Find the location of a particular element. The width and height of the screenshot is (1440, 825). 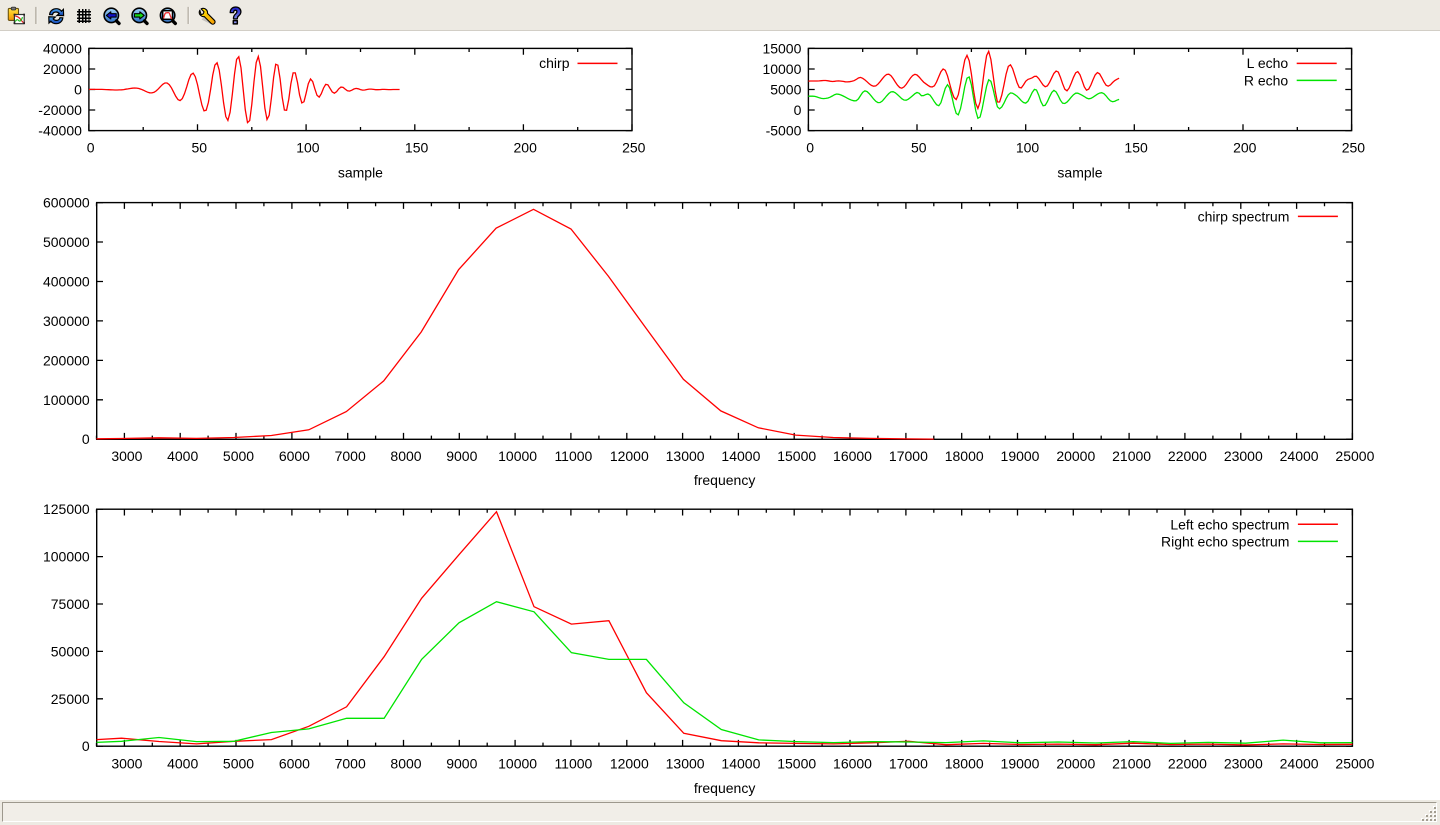

svg-text: chirp spectrum is located at coordinates (1244, 216).